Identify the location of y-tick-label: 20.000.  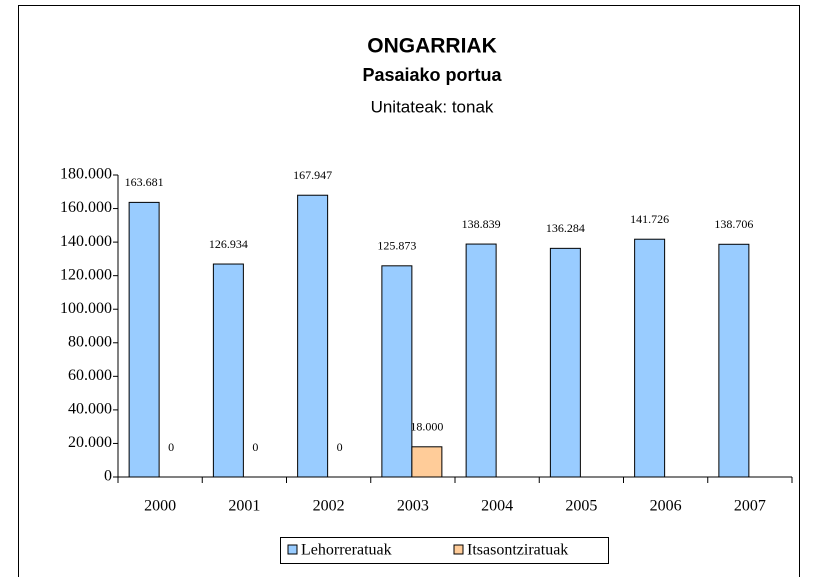
(90, 442).